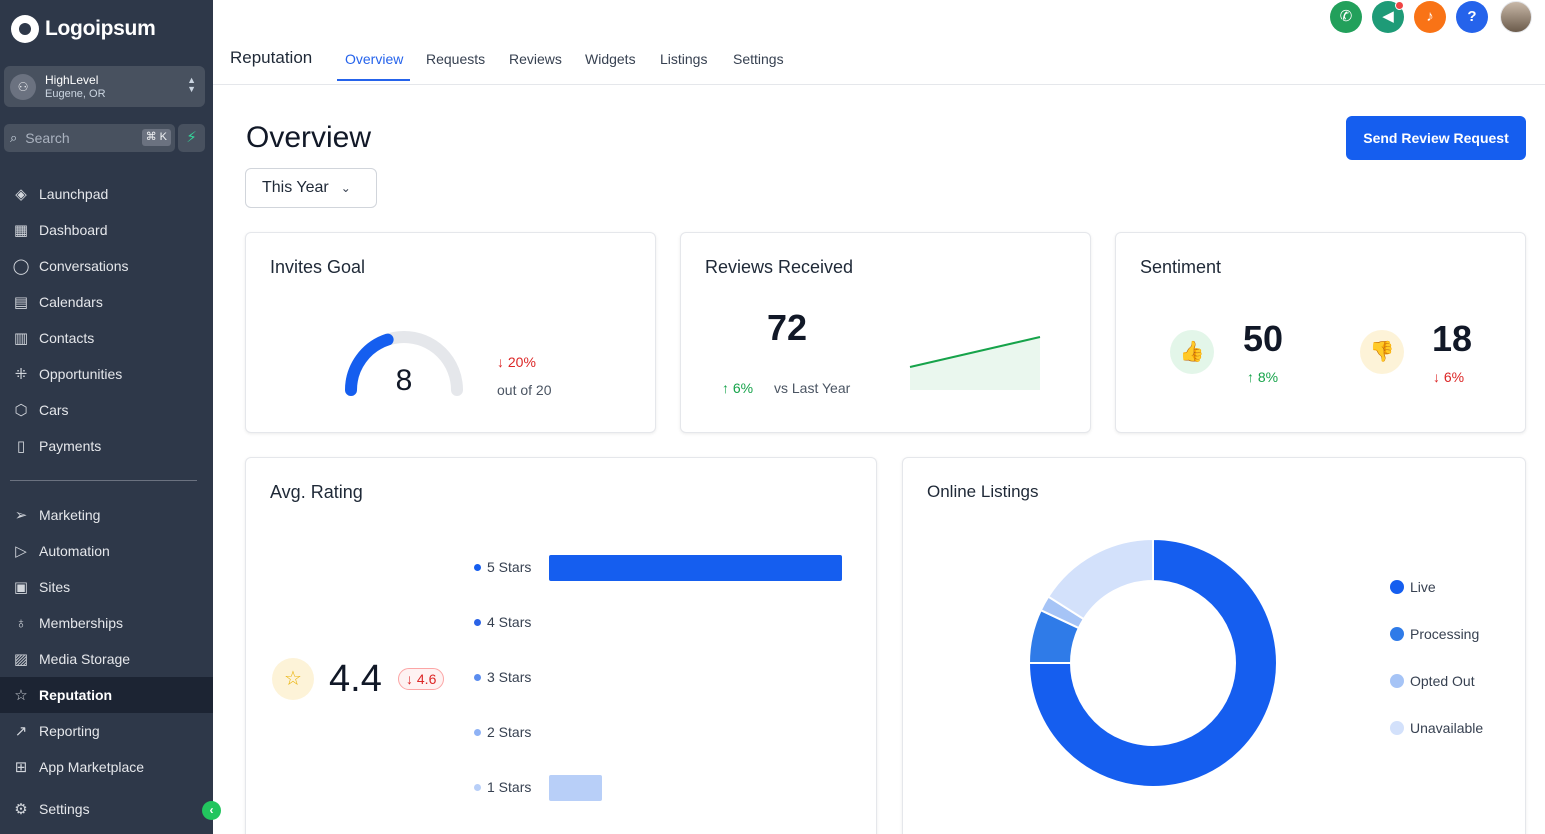  I want to click on card-title: Sentiment, so click(1181, 267).